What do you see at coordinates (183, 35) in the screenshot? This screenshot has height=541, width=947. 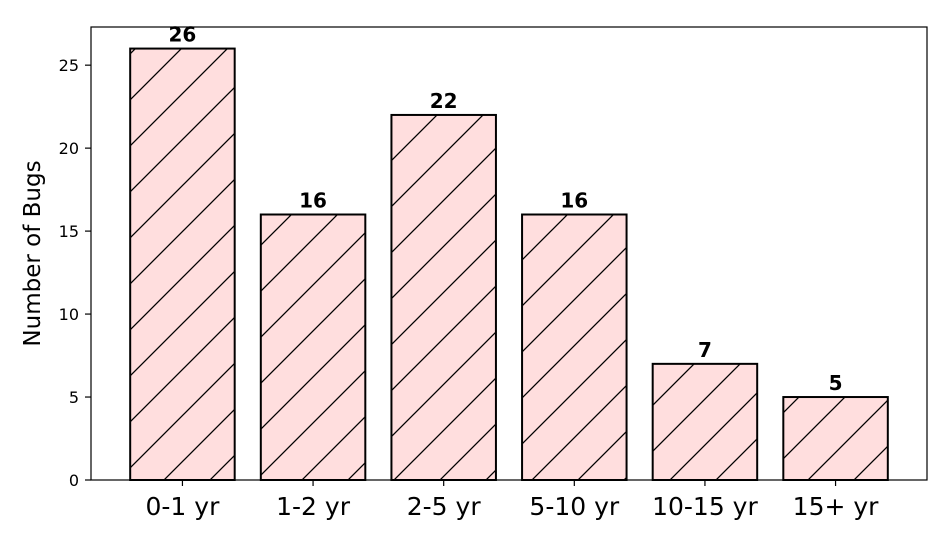 I see `data-label: 26` at bounding box center [183, 35].